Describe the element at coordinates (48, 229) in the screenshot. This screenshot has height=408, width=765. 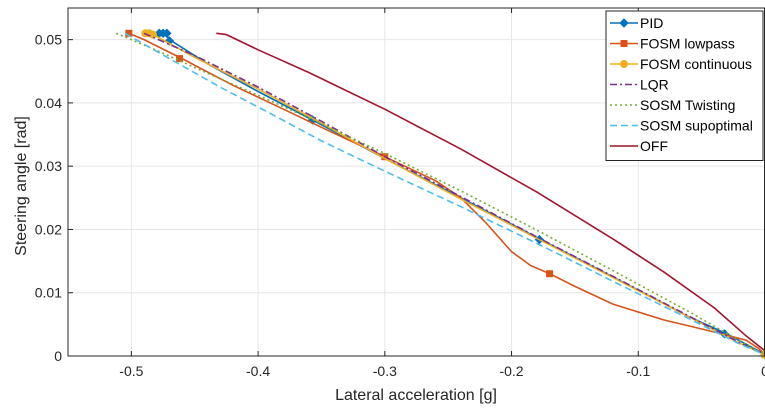
I see `y-tick-label: 0.02` at that location.